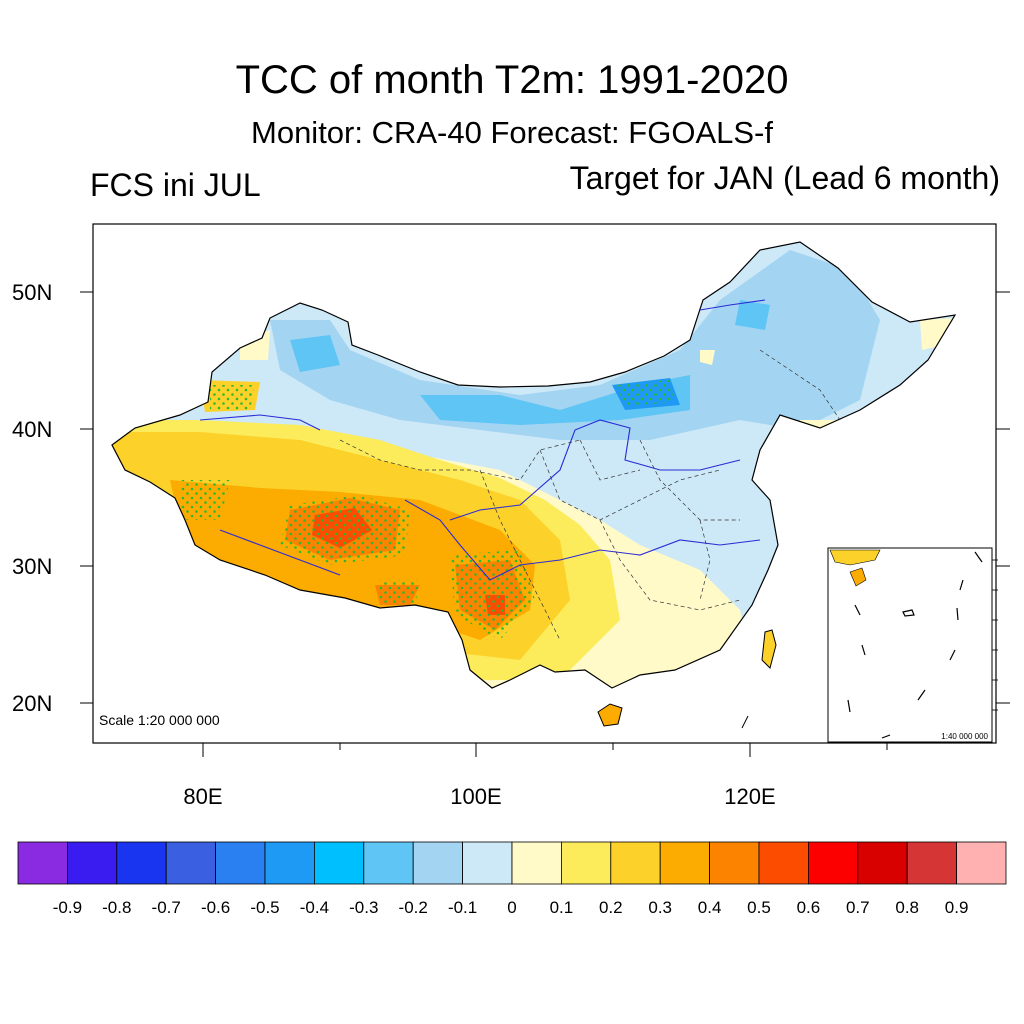  I want to click on colorbar-label: 0.8, so click(907, 907).